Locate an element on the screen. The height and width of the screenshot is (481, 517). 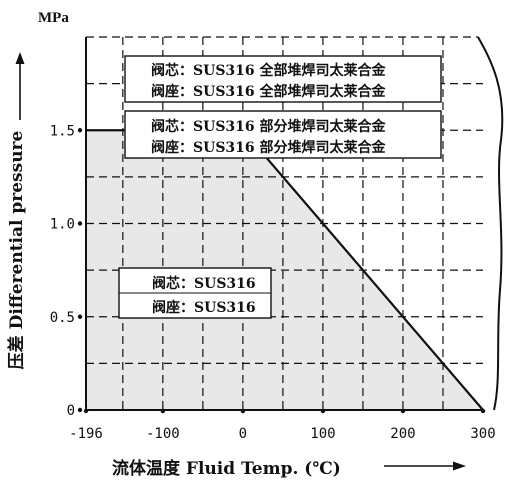
x-tick-label: 200 is located at coordinates (402, 434).